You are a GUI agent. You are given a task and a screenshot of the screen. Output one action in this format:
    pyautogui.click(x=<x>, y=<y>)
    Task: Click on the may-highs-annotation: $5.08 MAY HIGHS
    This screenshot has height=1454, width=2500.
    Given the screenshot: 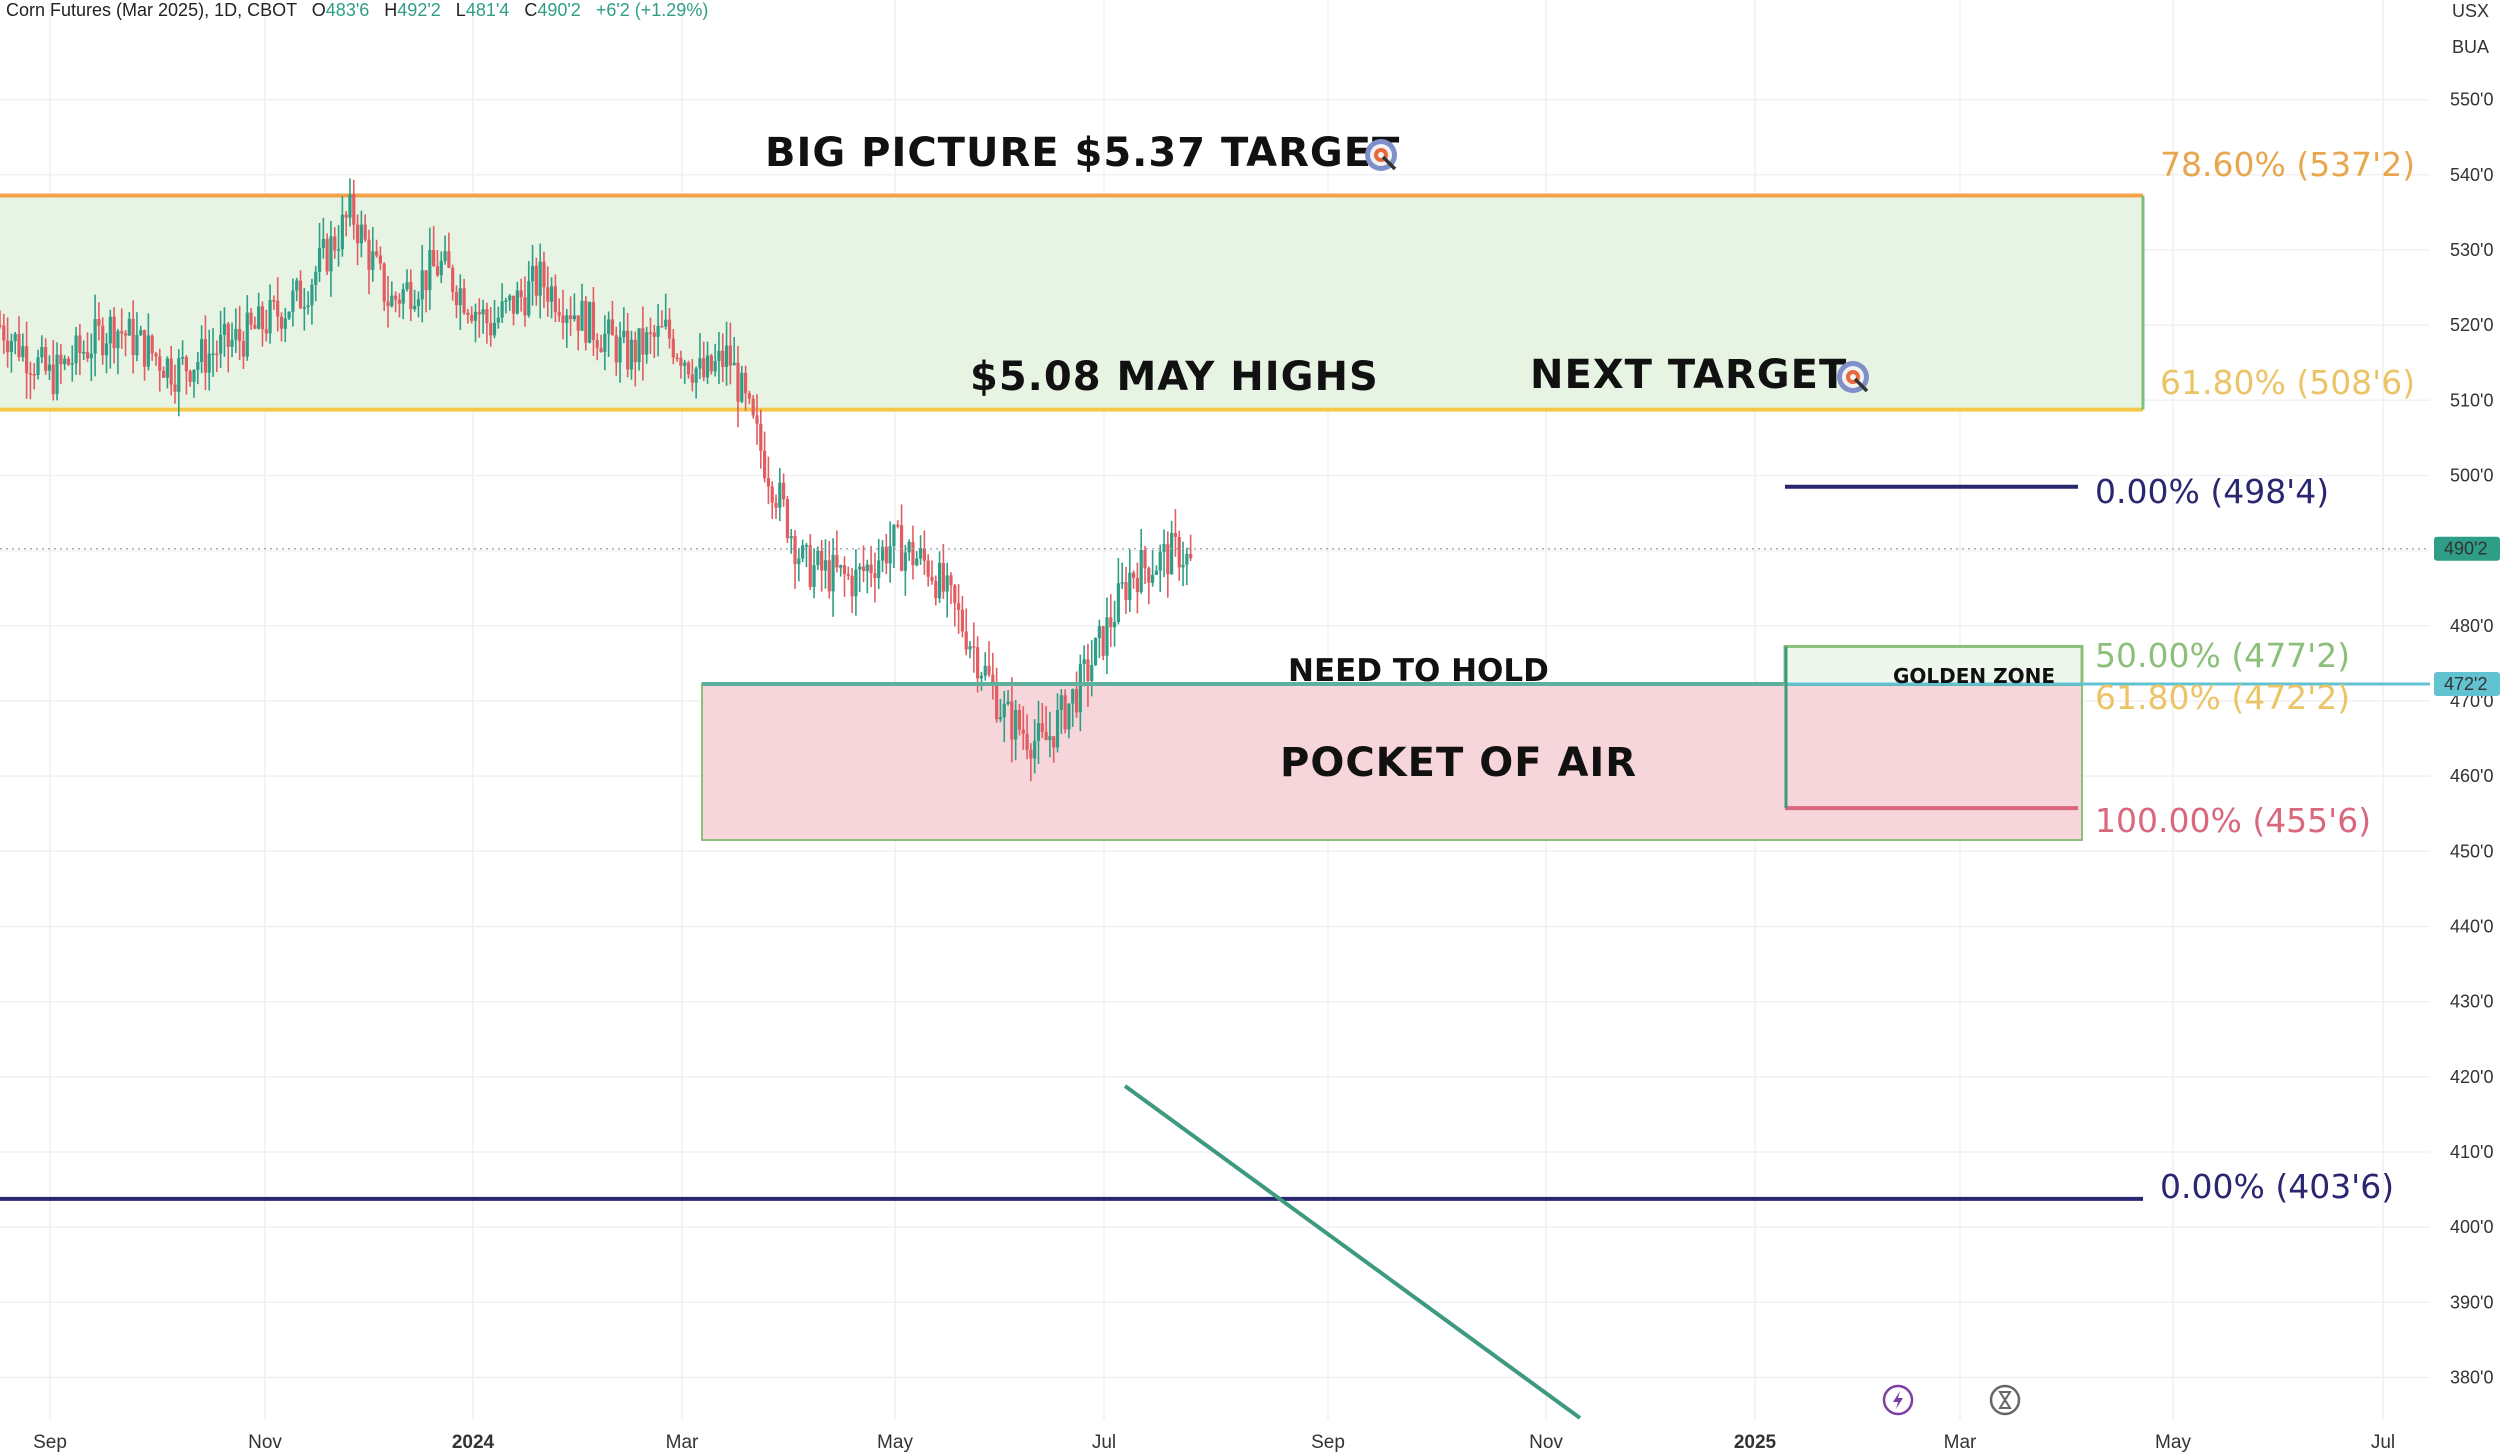 What is the action you would take?
    pyautogui.click(x=1174, y=377)
    